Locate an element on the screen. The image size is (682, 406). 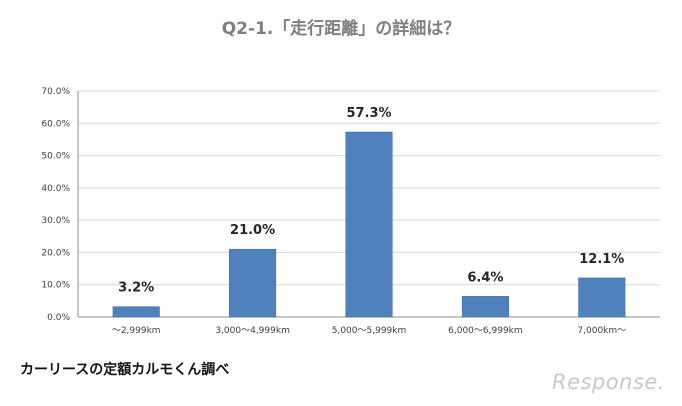
y-tick-label: 50.0% is located at coordinates (55, 157).